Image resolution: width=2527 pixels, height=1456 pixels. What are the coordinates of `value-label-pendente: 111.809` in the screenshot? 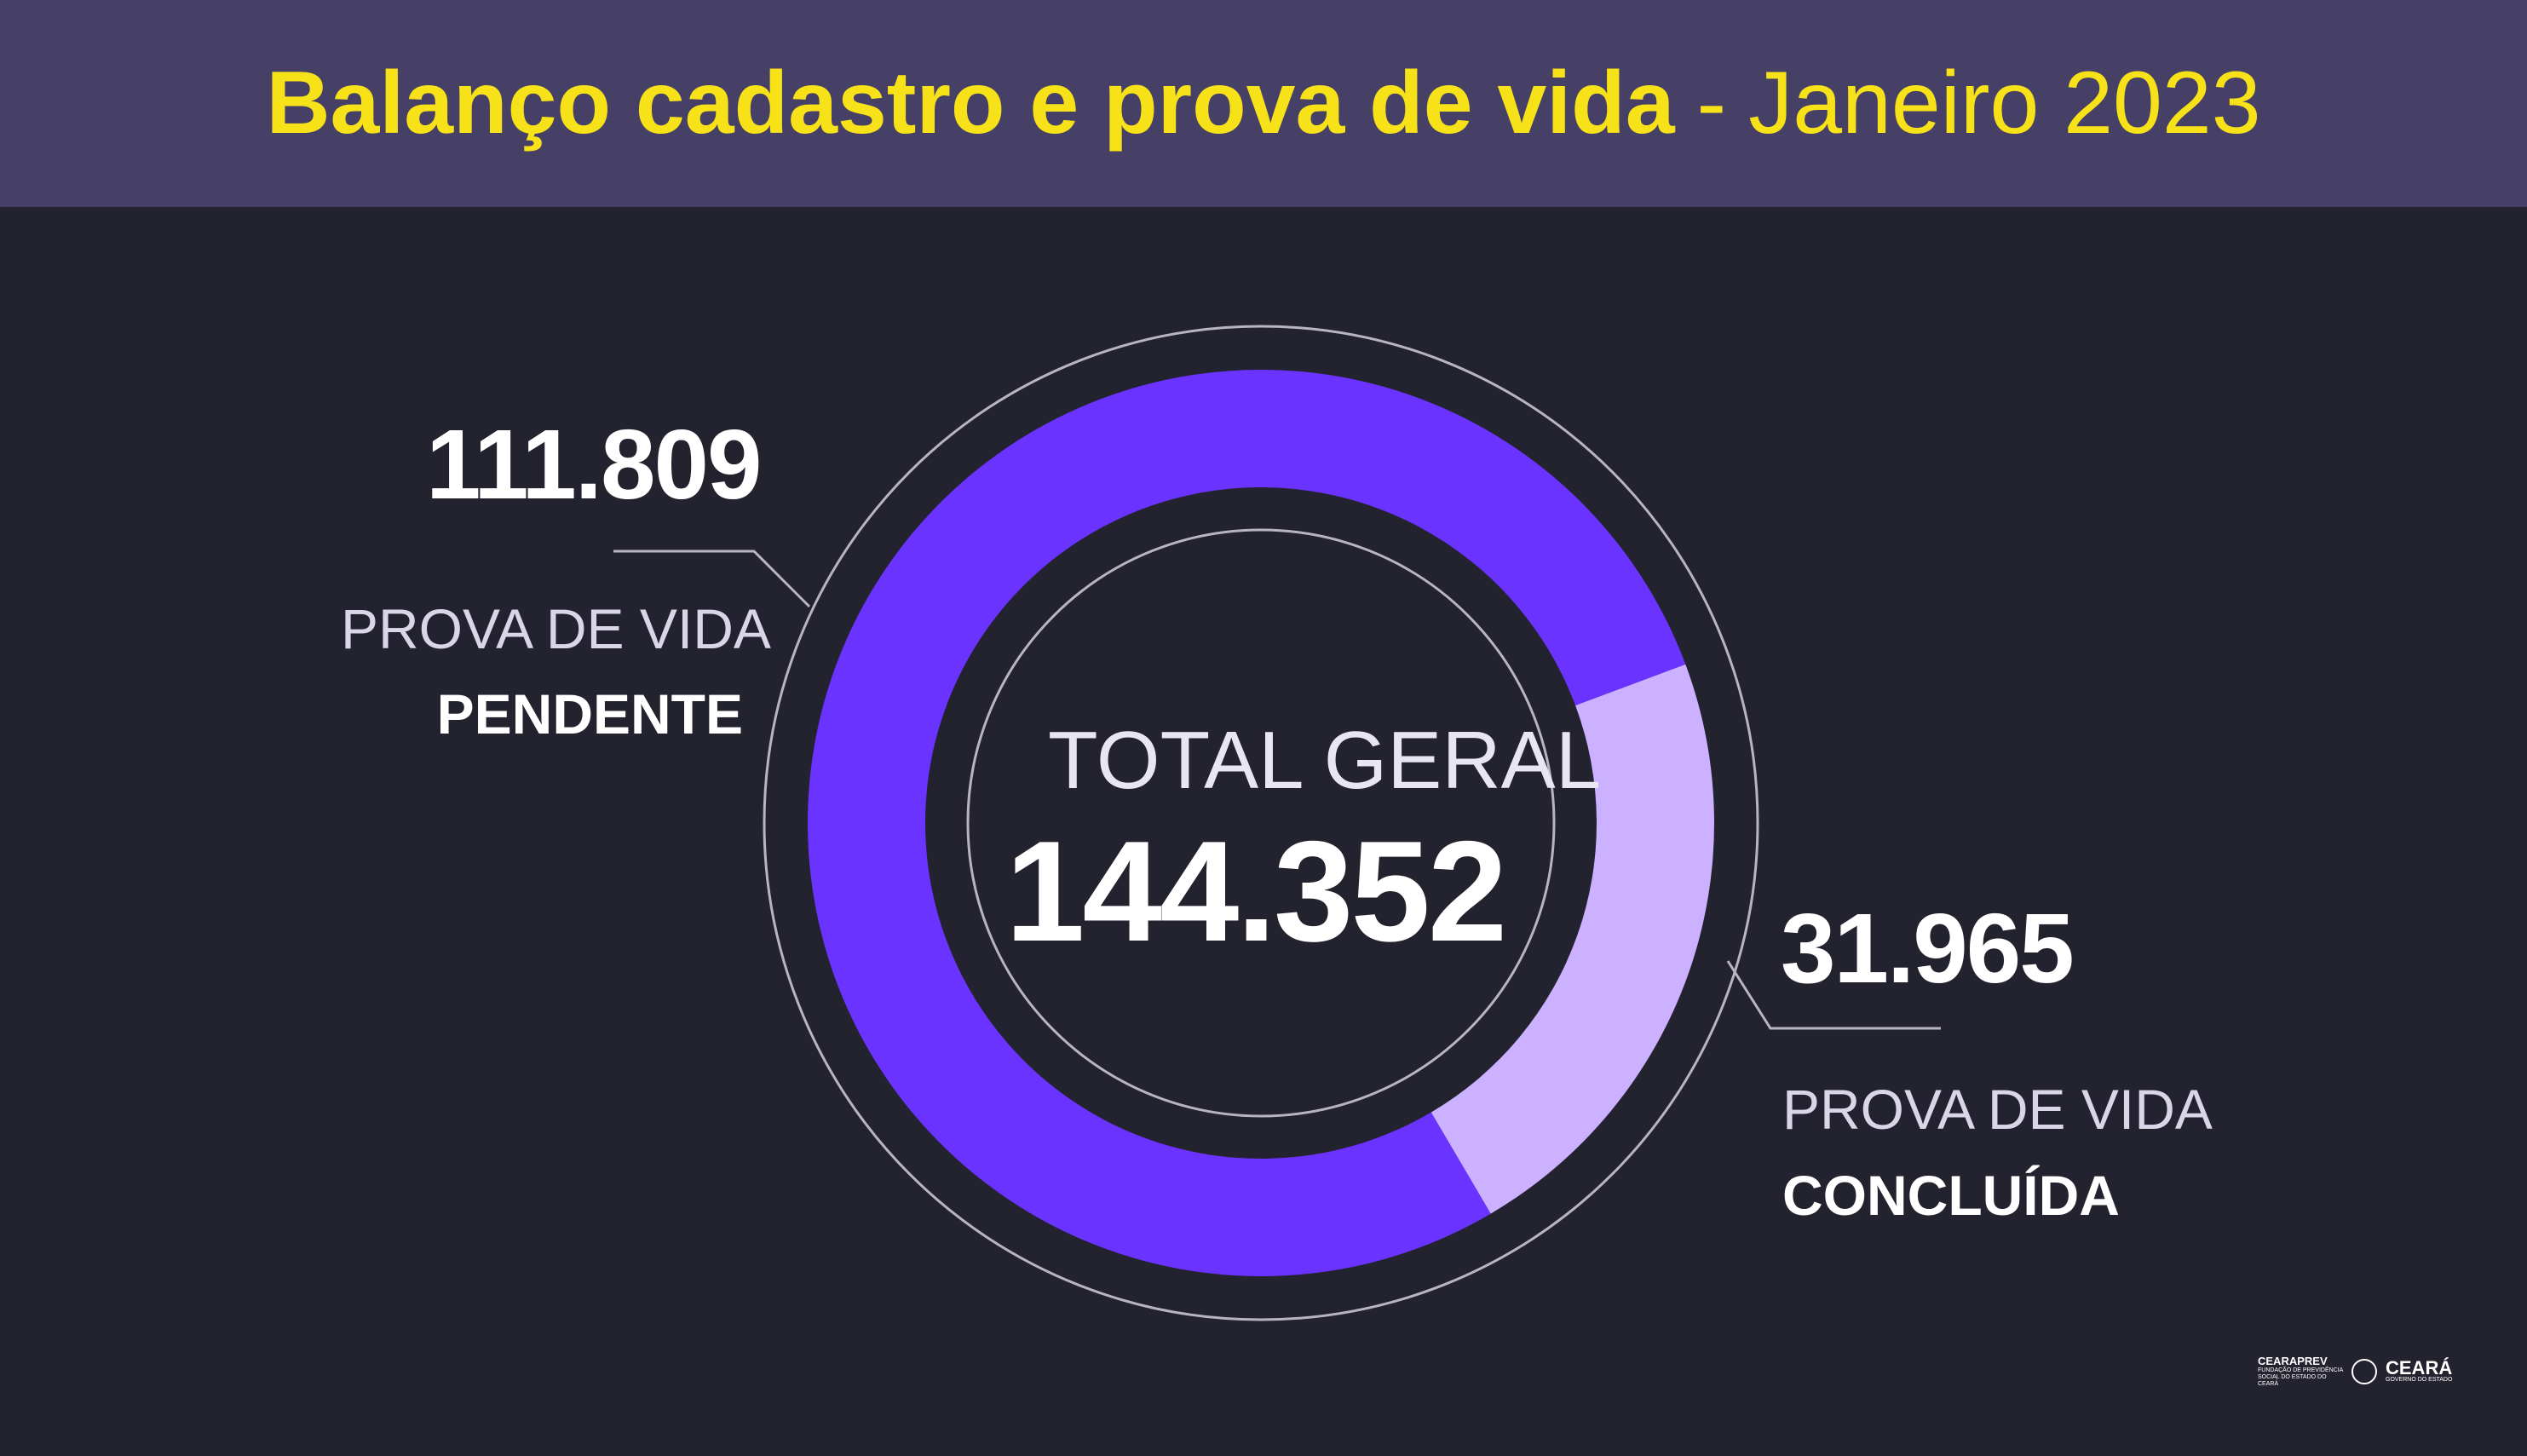 It's located at (594, 464).